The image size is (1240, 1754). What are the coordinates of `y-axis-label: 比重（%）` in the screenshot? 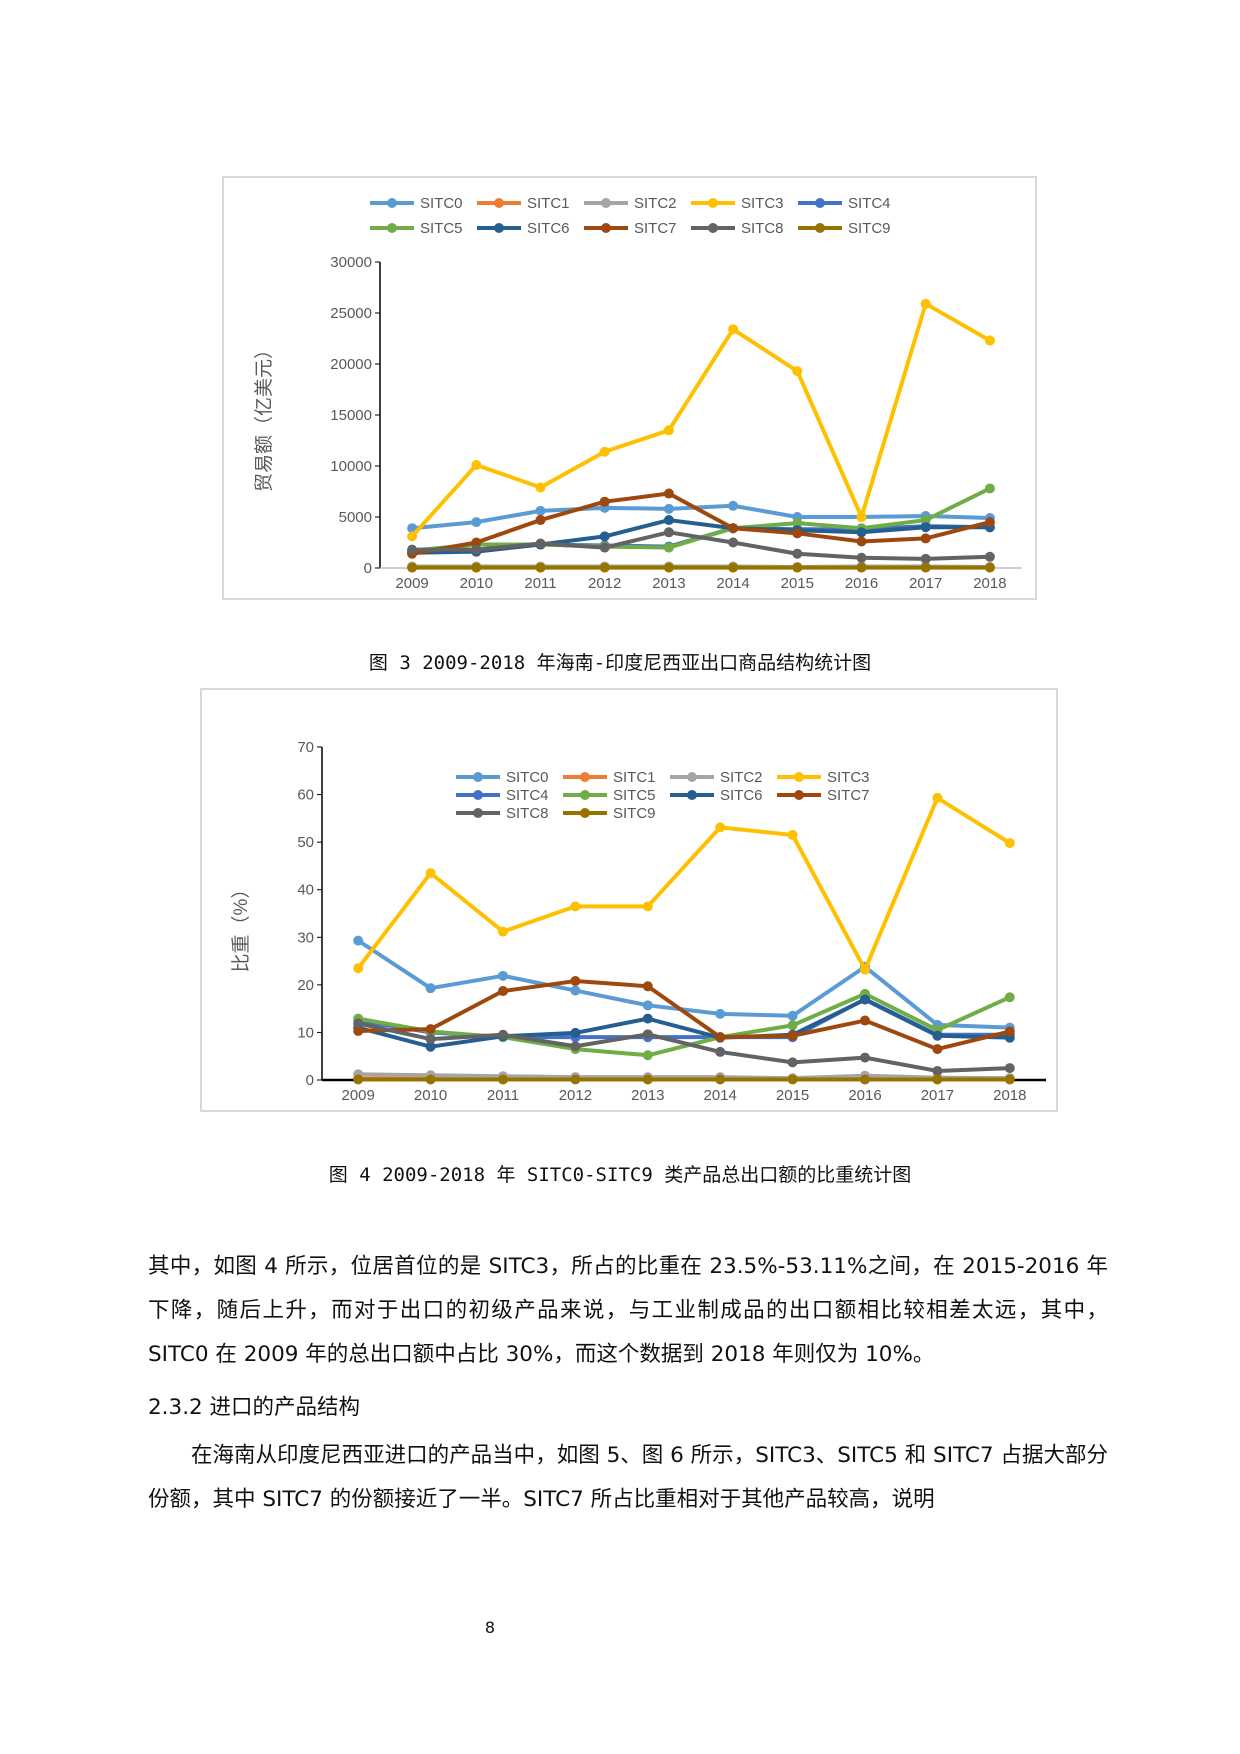 It's located at (241, 926).